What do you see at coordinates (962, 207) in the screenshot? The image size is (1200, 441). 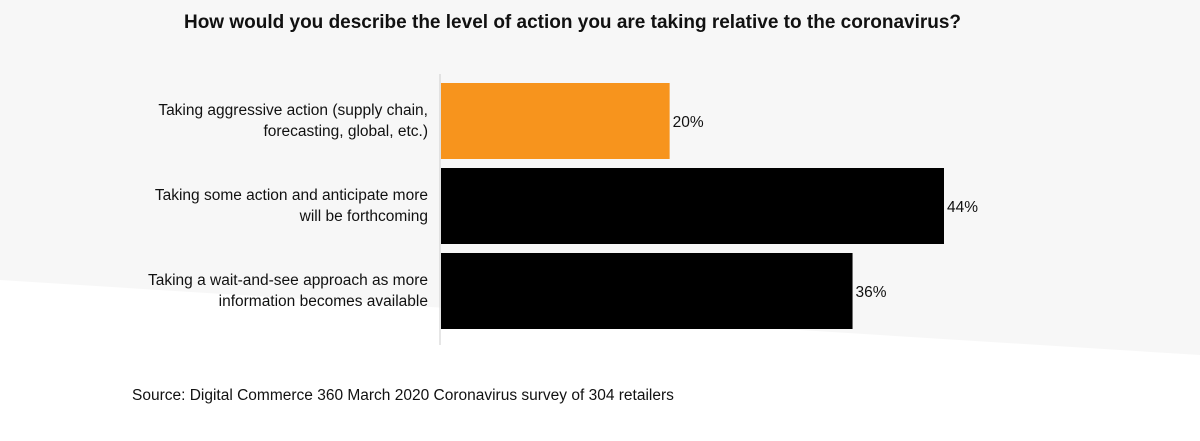 I see `data-label-2: 44%` at bounding box center [962, 207].